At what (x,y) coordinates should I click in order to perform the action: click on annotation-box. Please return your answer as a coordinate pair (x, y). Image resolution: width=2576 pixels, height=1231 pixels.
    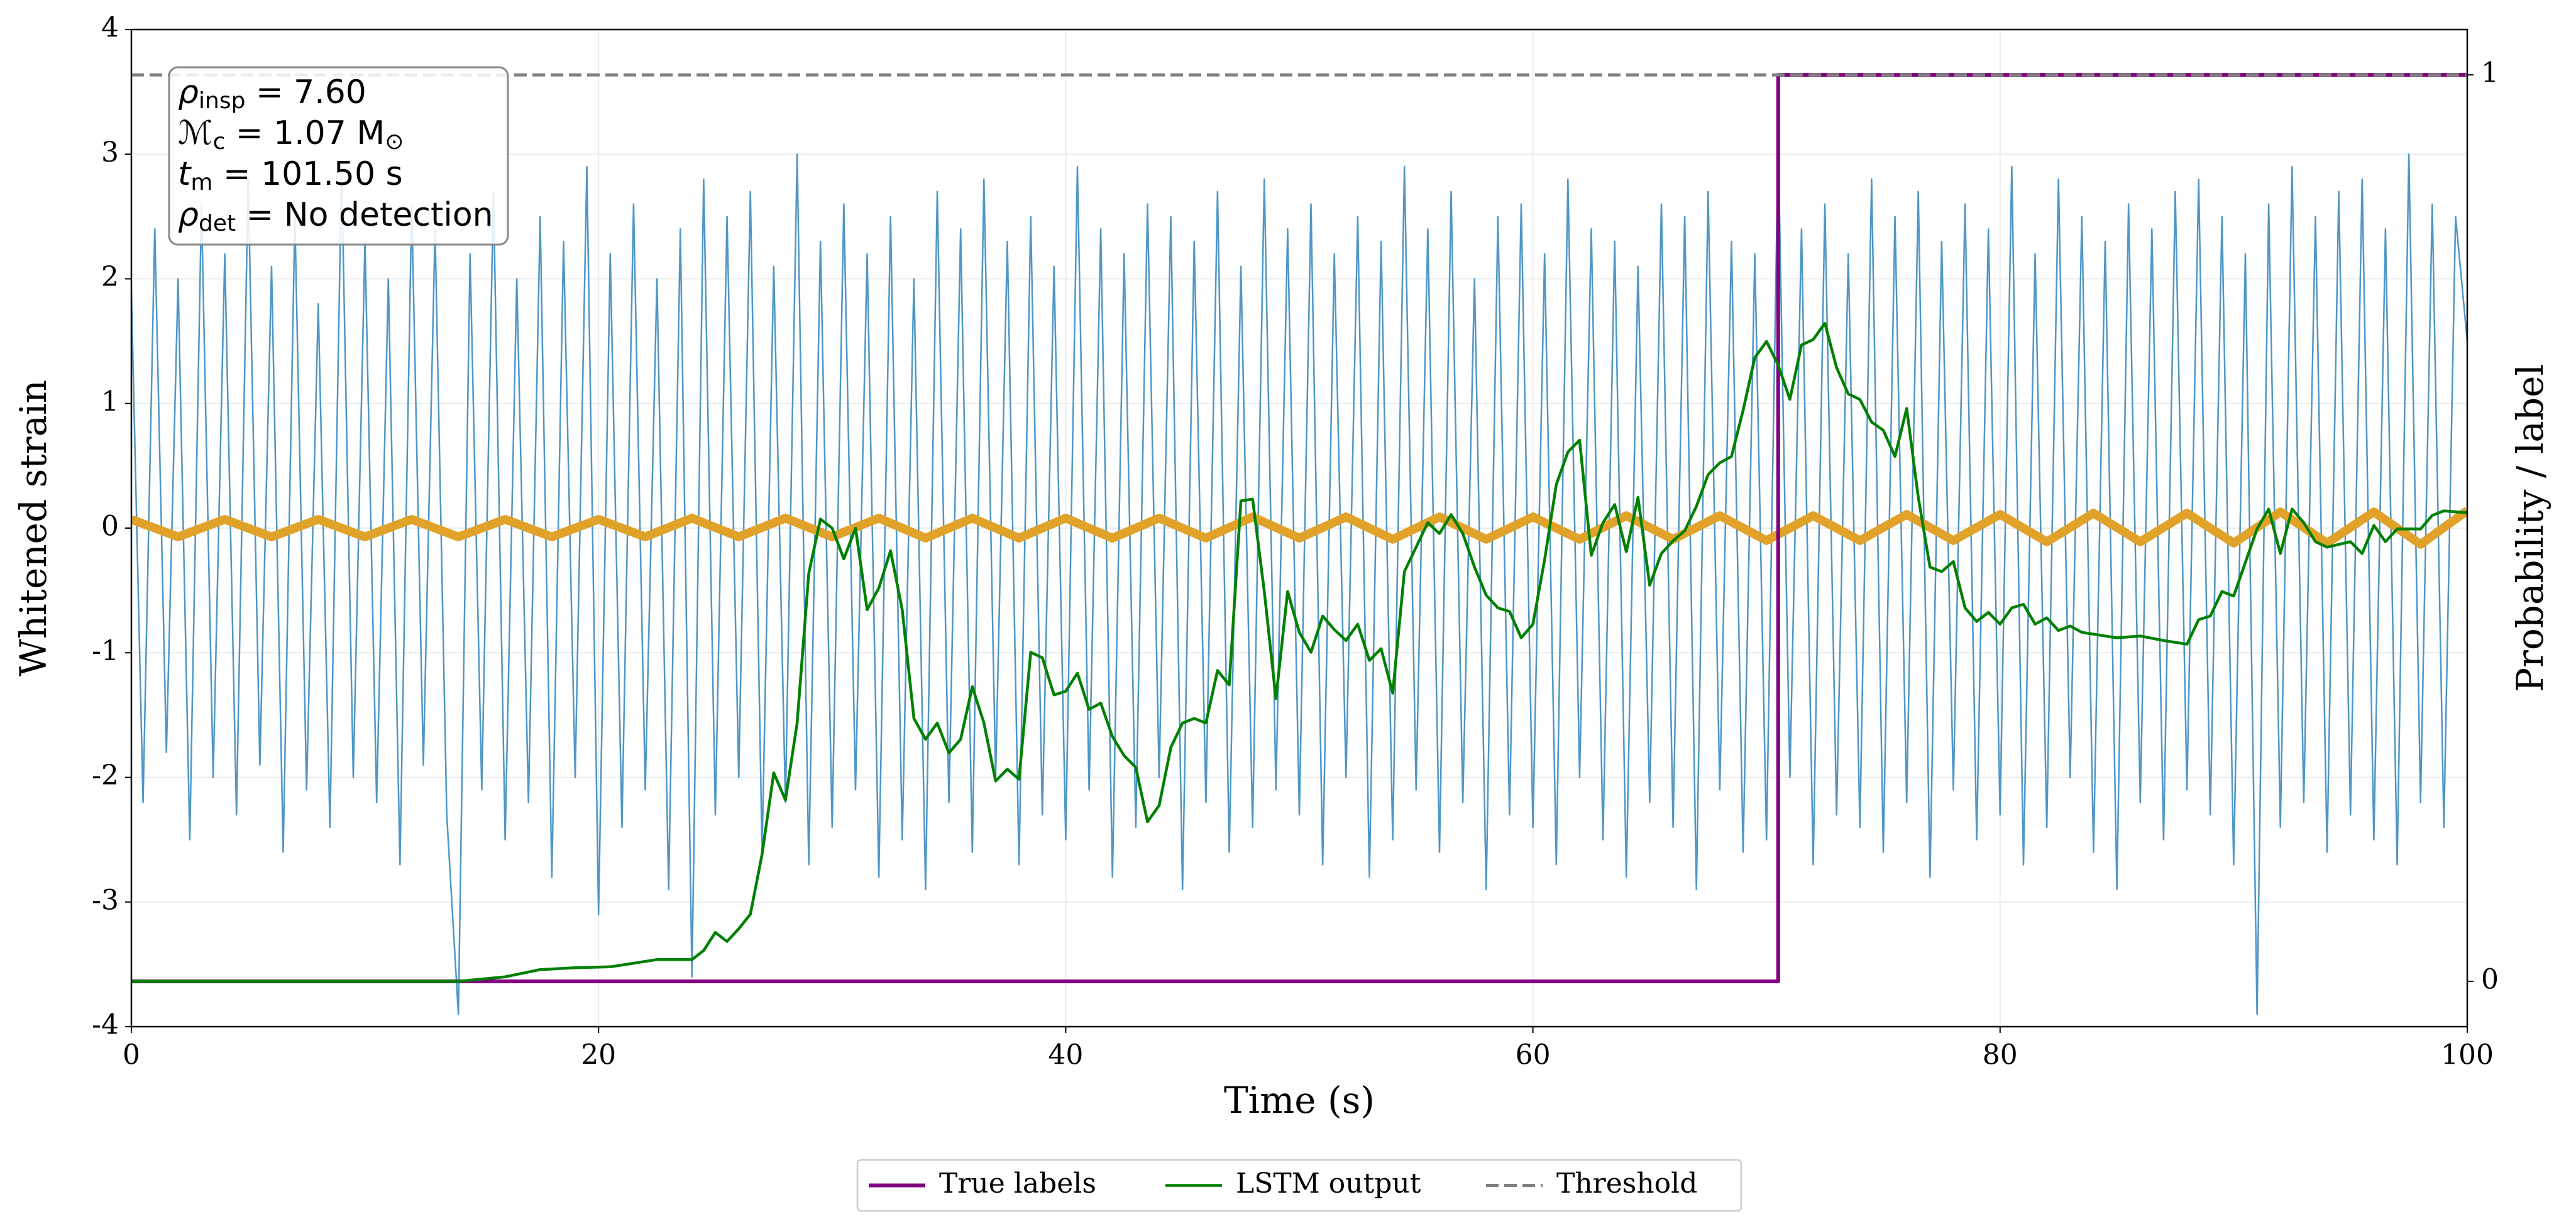
    Looking at the image, I should click on (338, 156).